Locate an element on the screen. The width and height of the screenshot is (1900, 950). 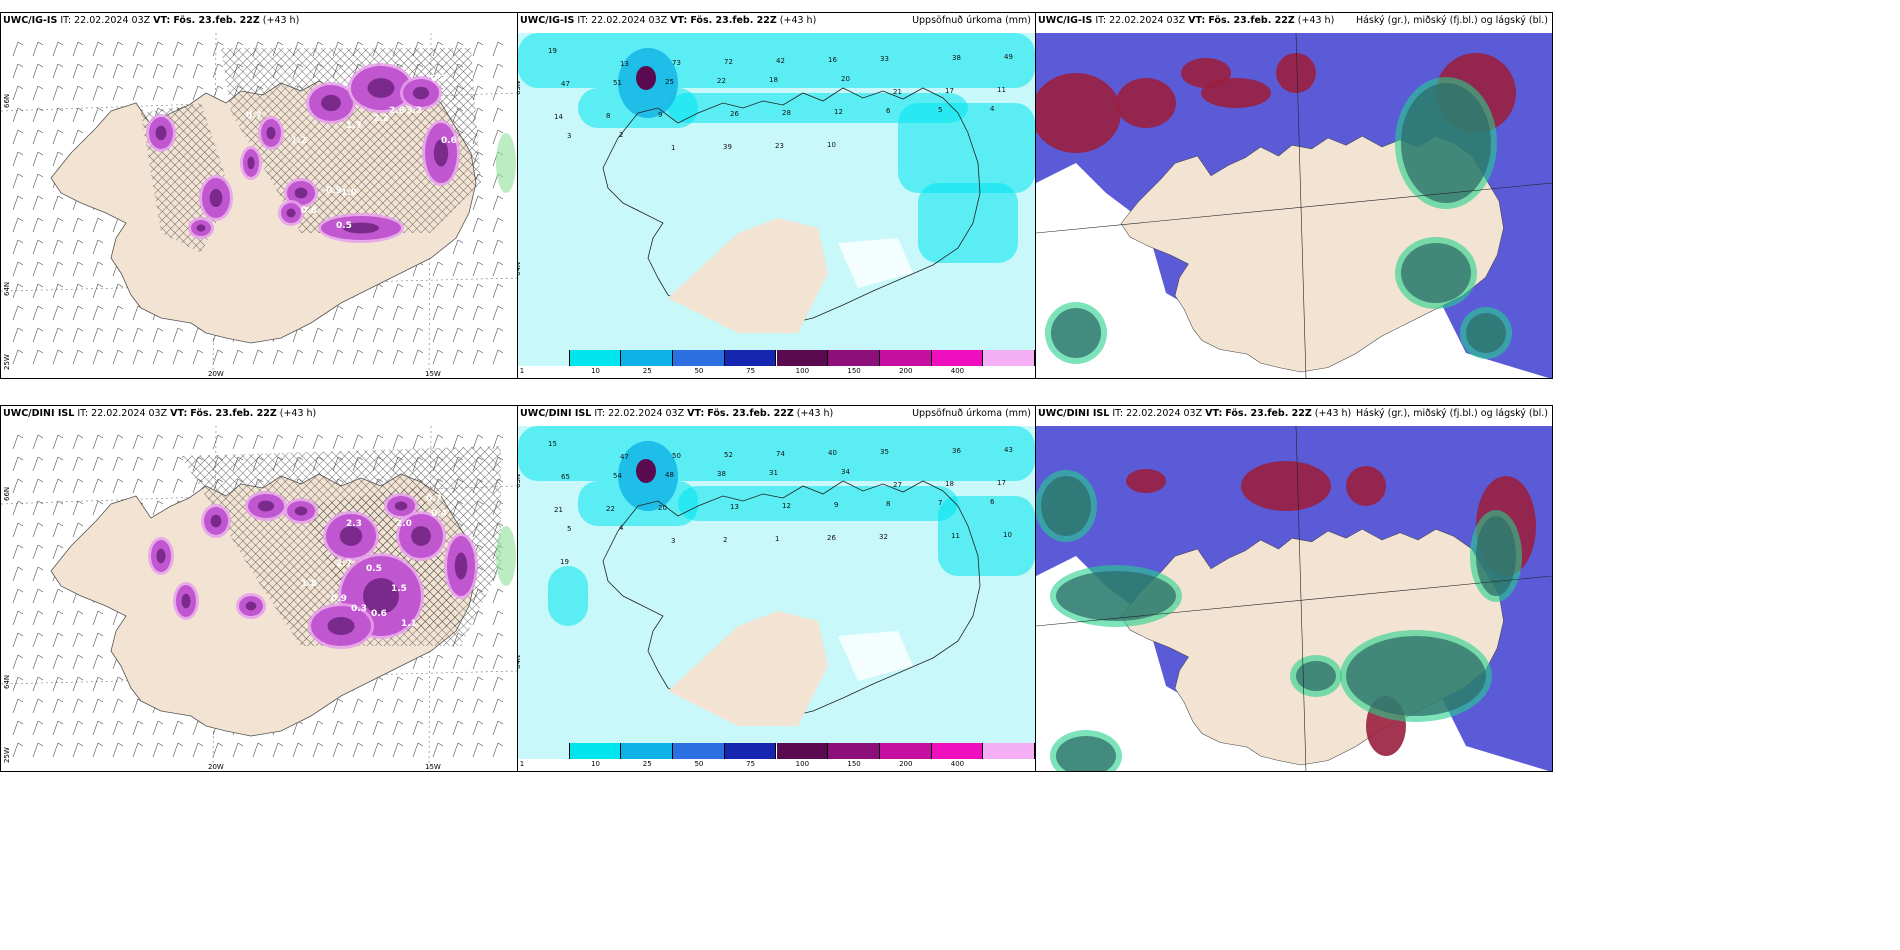
snow-value-label: 2.6 is located at coordinates (397, 111).